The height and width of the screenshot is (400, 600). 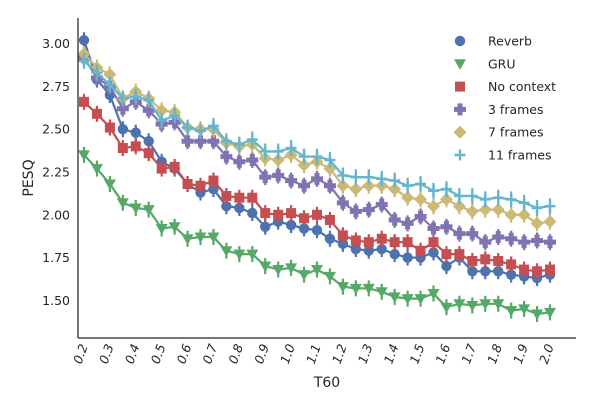 I want to click on x-tick-label: 1.1, so click(x=313, y=354).